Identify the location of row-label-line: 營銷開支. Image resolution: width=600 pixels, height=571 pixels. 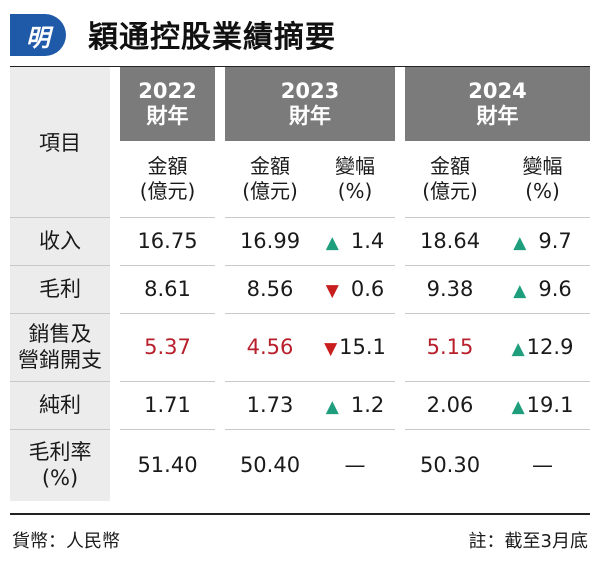
(60, 360).